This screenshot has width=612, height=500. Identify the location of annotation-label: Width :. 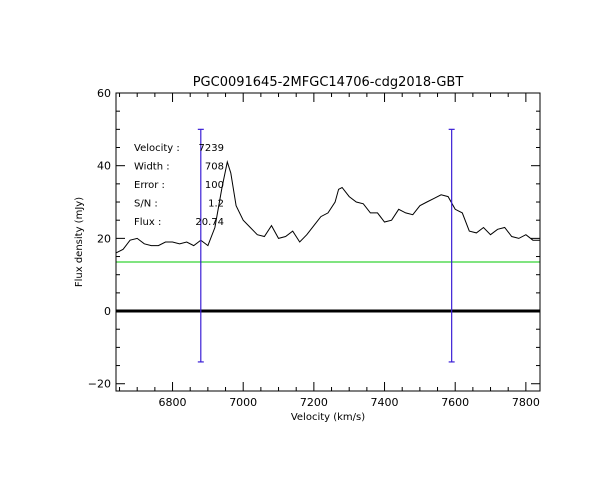
(152, 167).